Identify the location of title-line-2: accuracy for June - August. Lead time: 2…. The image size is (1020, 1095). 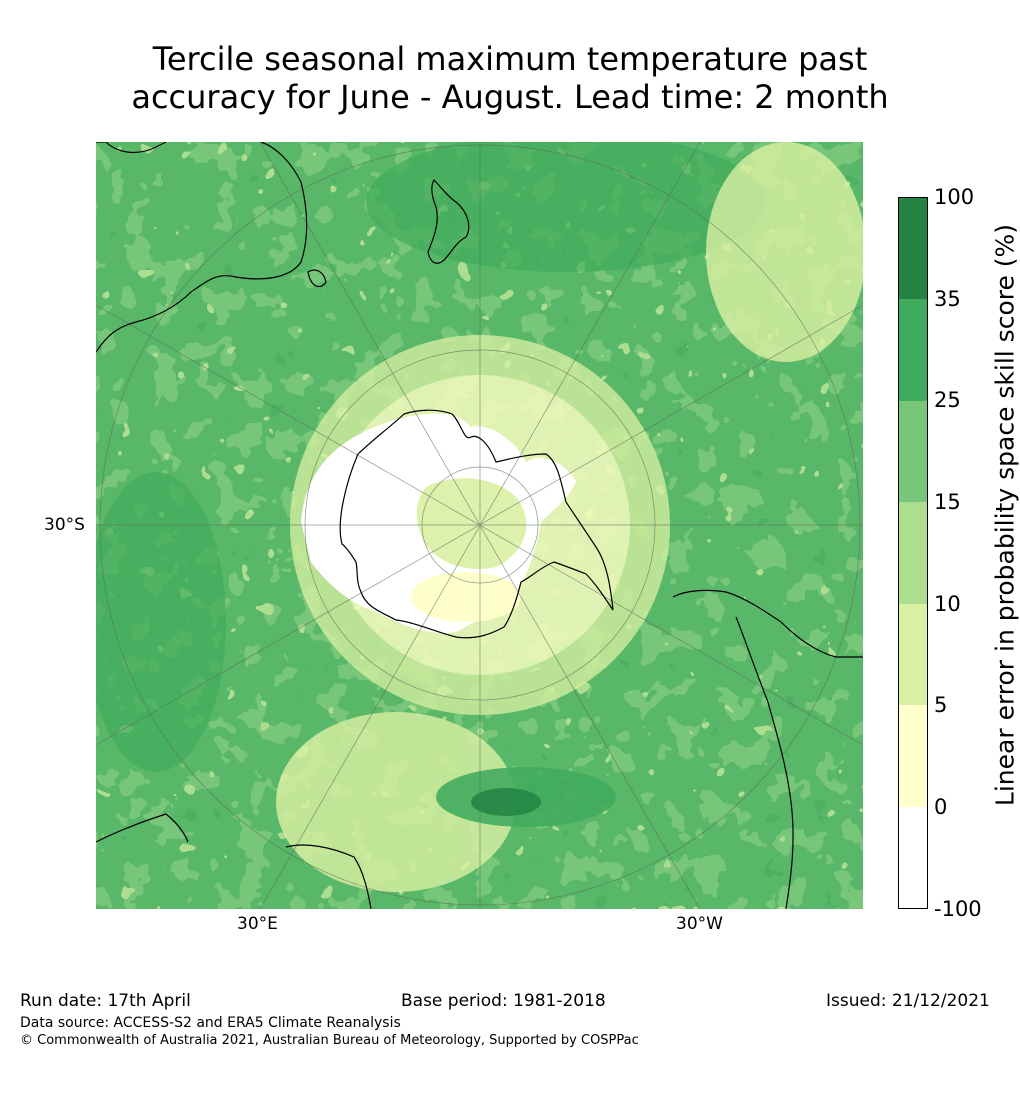
(510, 97).